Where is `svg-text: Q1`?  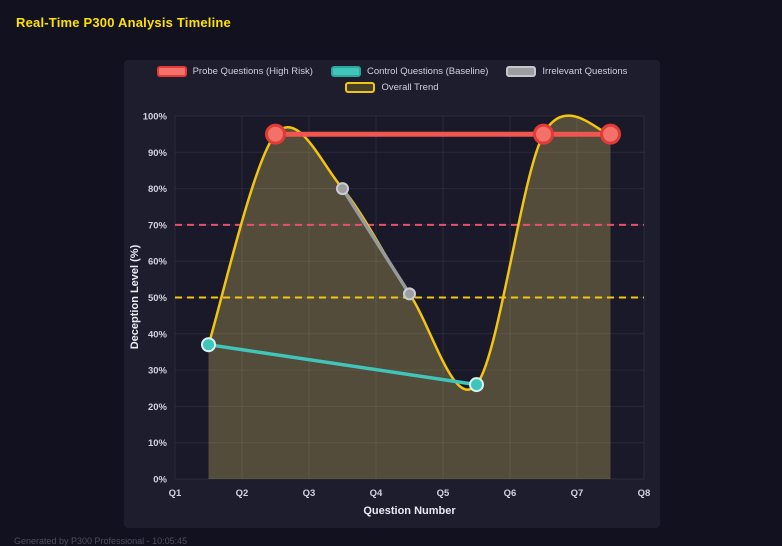
svg-text: Q1 is located at coordinates (175, 493).